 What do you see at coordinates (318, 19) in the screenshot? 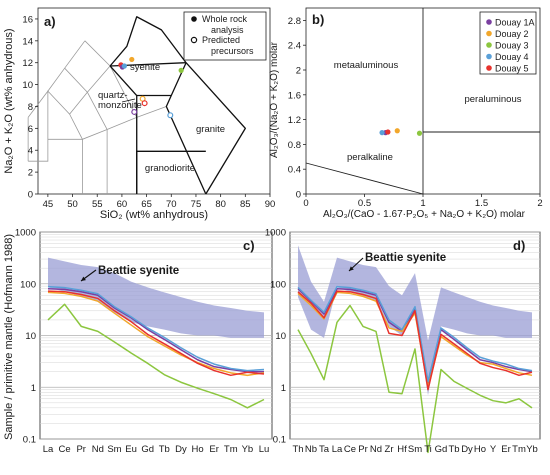
I see `panel-b-label: b)` at bounding box center [318, 19].